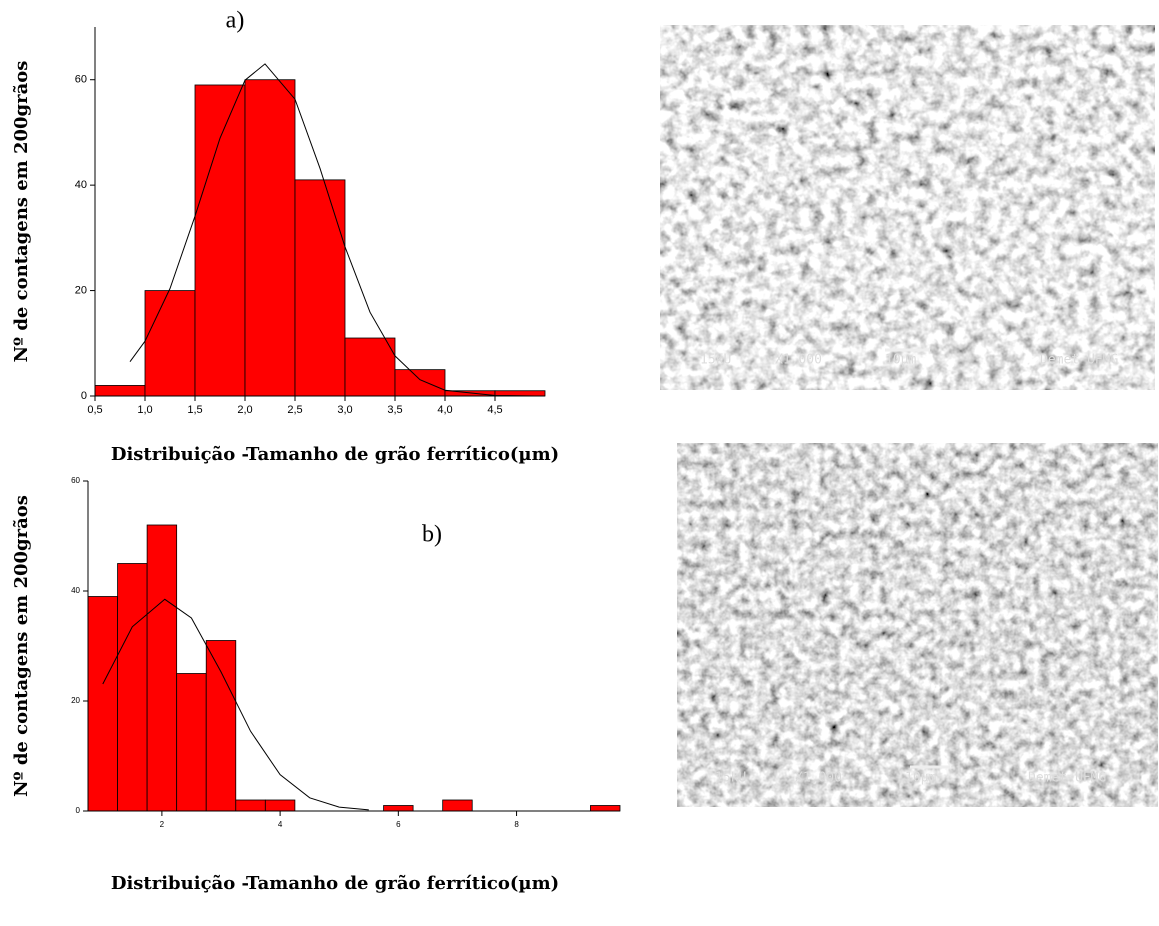  I want to click on x-tick-label: 0,5, so click(94, 410).